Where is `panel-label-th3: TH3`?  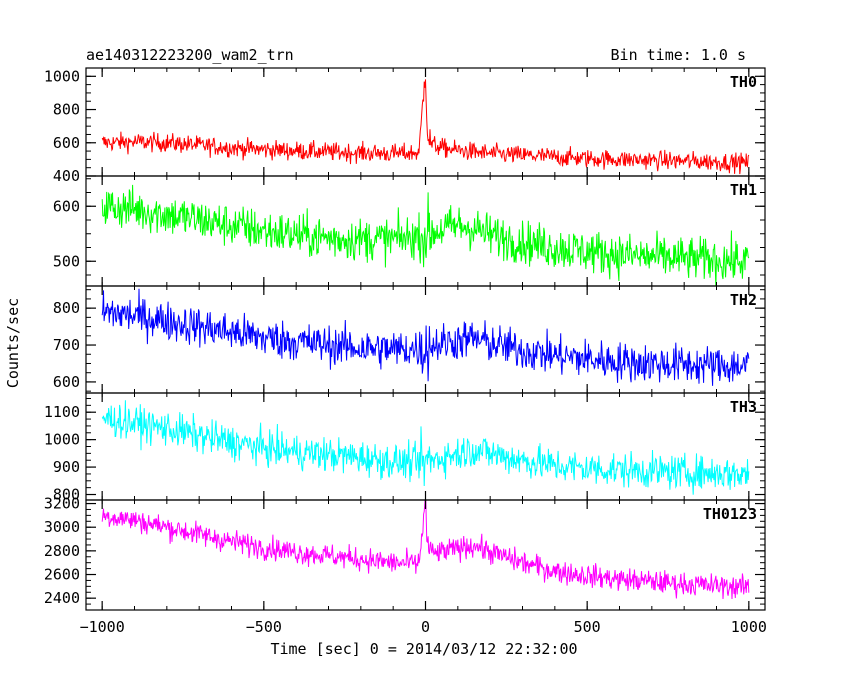
panel-label-th3: TH3 is located at coordinates (743, 407).